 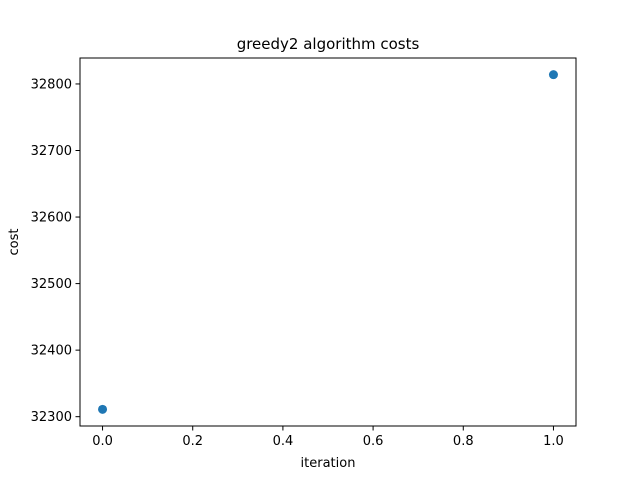 What do you see at coordinates (51, 151) in the screenshot?
I see `y-tick-label: 32700` at bounding box center [51, 151].